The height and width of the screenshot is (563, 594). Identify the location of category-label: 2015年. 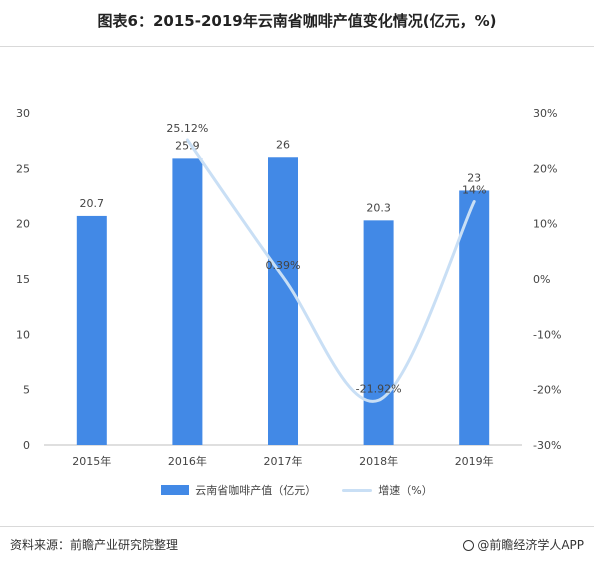
(91, 461).